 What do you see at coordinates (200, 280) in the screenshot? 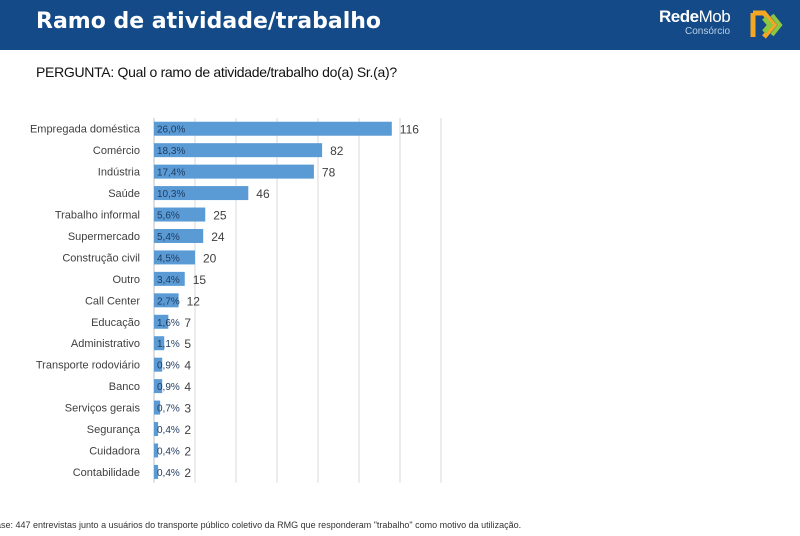
I see `value-label: 15` at bounding box center [200, 280].